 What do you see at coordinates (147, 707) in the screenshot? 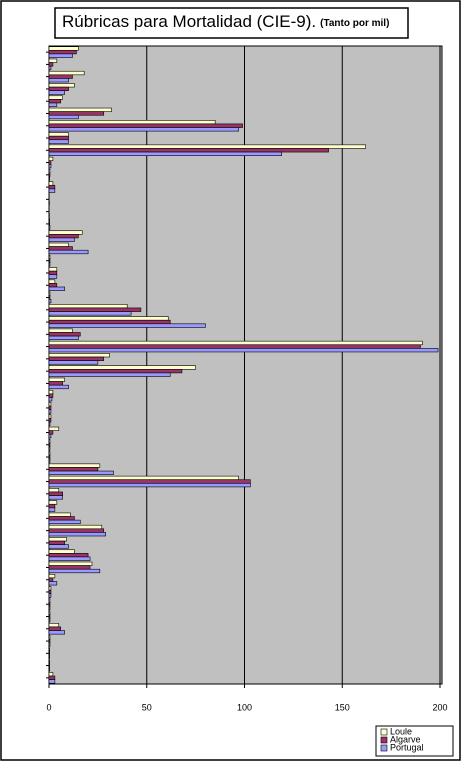
I see `x-tick-label: 50` at bounding box center [147, 707].